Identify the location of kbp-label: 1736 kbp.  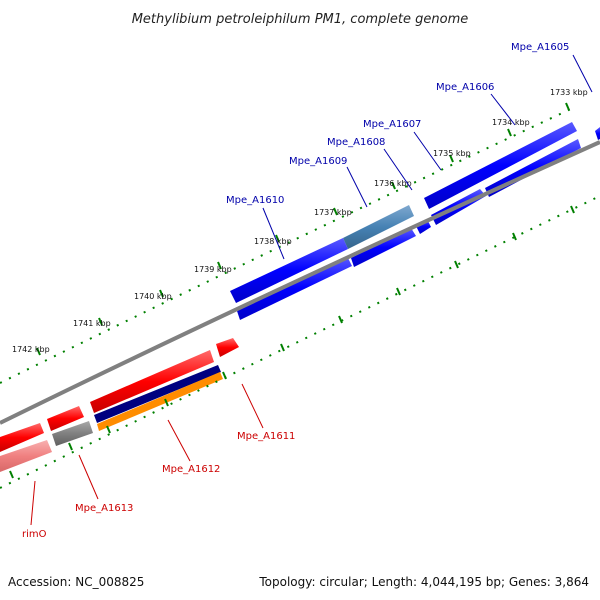
(393, 183).